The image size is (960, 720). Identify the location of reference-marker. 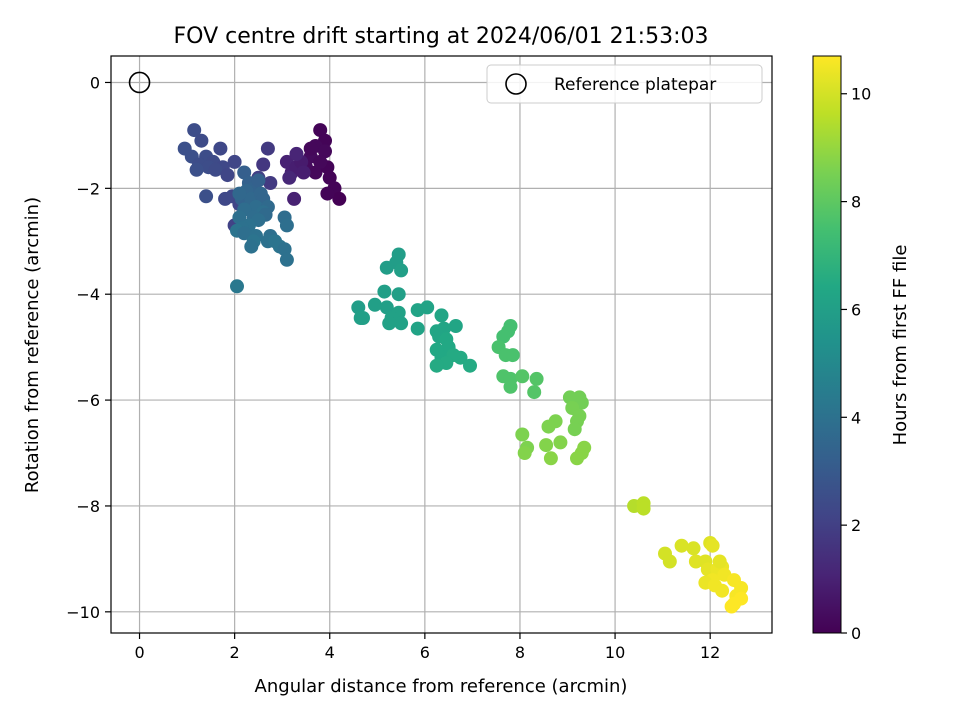
(139, 82).